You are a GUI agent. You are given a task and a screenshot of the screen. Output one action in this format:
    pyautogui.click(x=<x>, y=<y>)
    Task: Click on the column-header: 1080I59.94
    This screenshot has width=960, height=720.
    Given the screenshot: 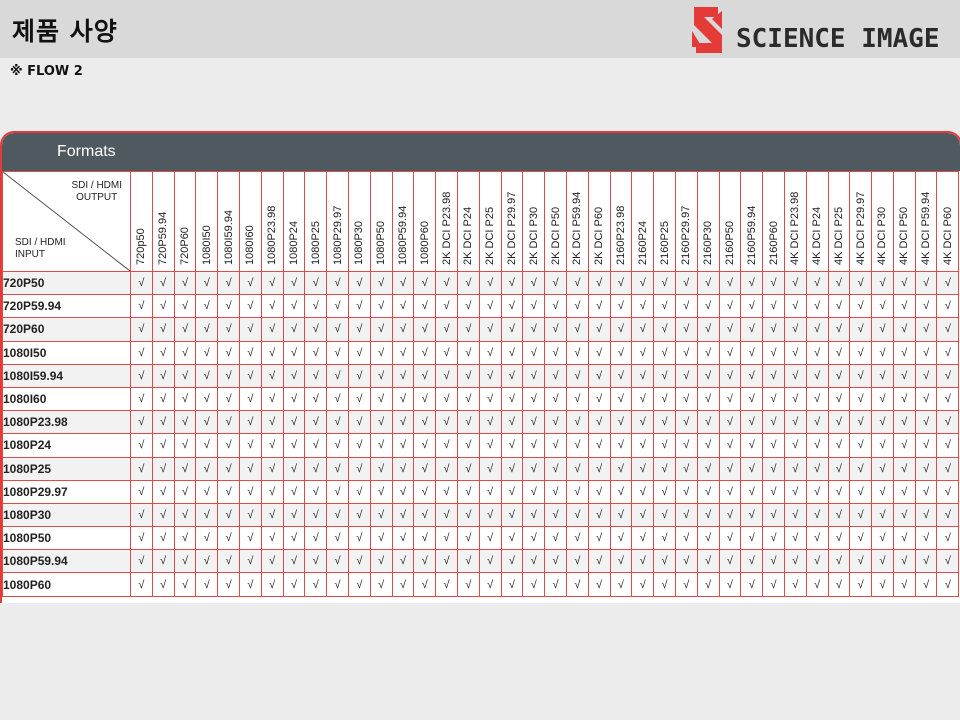 What is the action you would take?
    pyautogui.click(x=228, y=221)
    